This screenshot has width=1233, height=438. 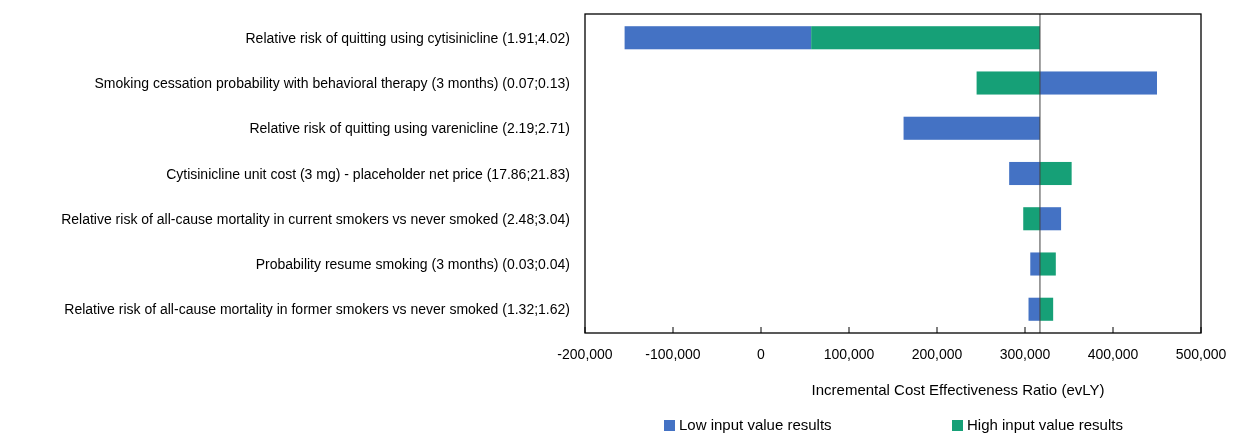 What do you see at coordinates (585, 354) in the screenshot?
I see `x-tick-label: -200,000` at bounding box center [585, 354].